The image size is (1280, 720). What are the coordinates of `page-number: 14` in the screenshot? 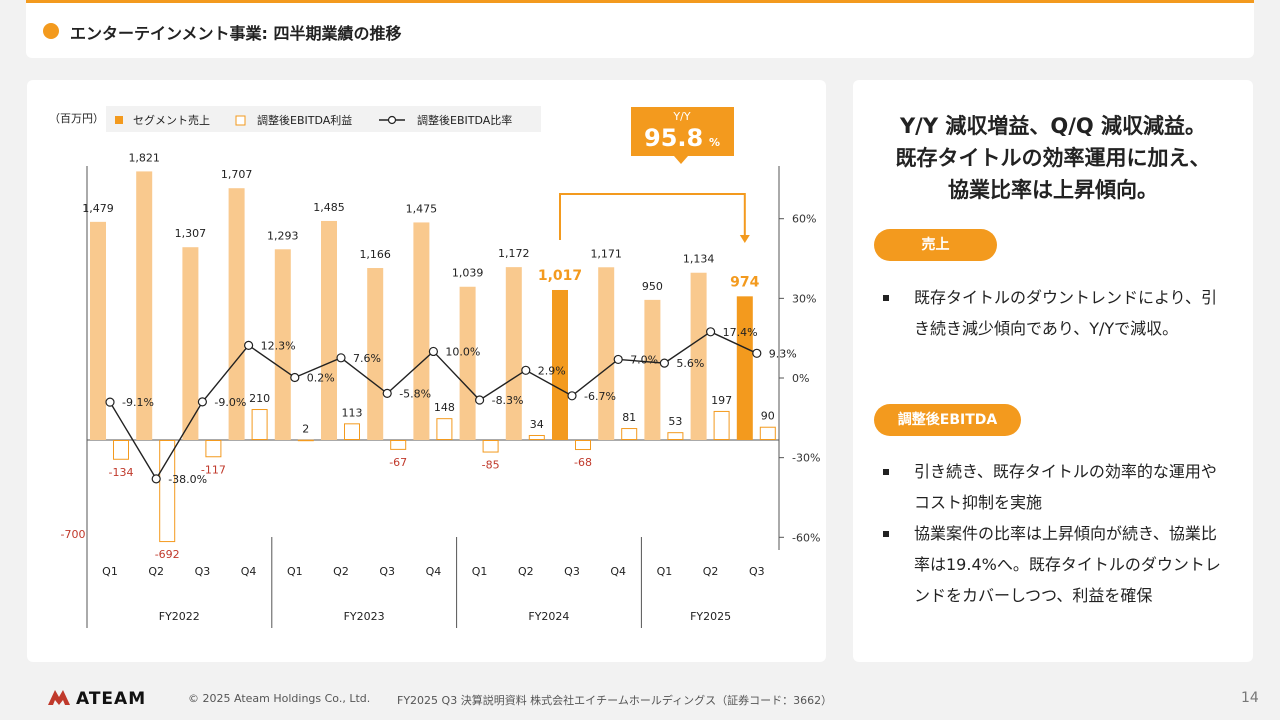 It's located at (1250, 698).